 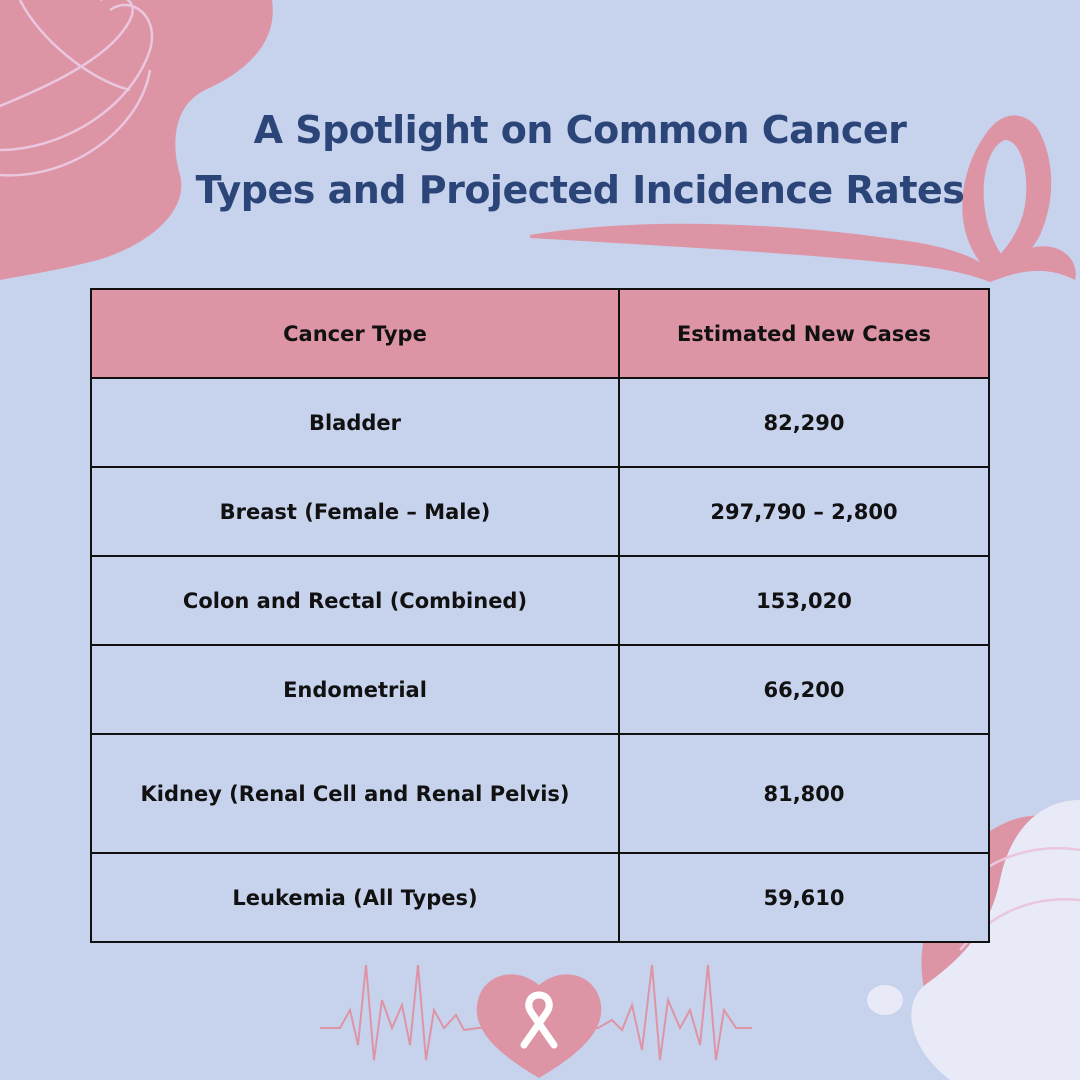 I want to click on table-row: Colon and Rectal (Combined) 153,020, so click(x=540, y=600).